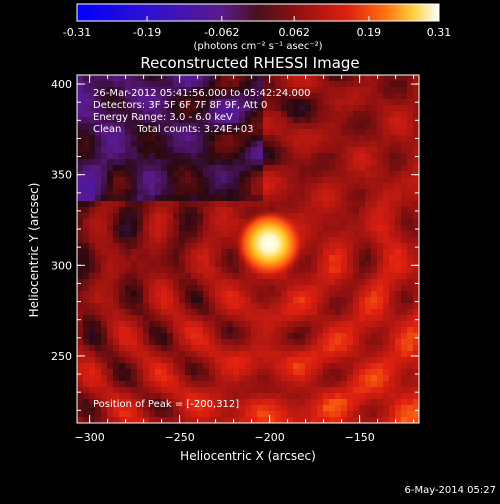 The width and height of the screenshot is (500, 504). I want to click on annotation-clean-counts: Clean Total counts: 3.24E+03, so click(173, 129).